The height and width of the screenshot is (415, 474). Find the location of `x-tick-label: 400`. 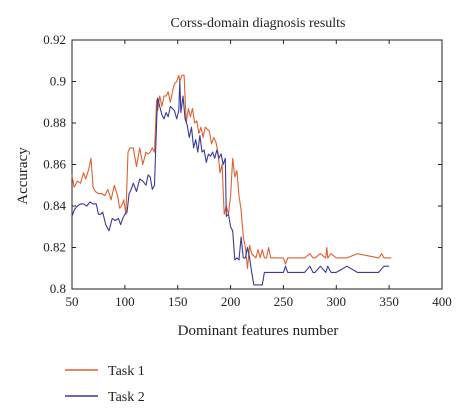

x-tick-label: 400 is located at coordinates (442, 301).